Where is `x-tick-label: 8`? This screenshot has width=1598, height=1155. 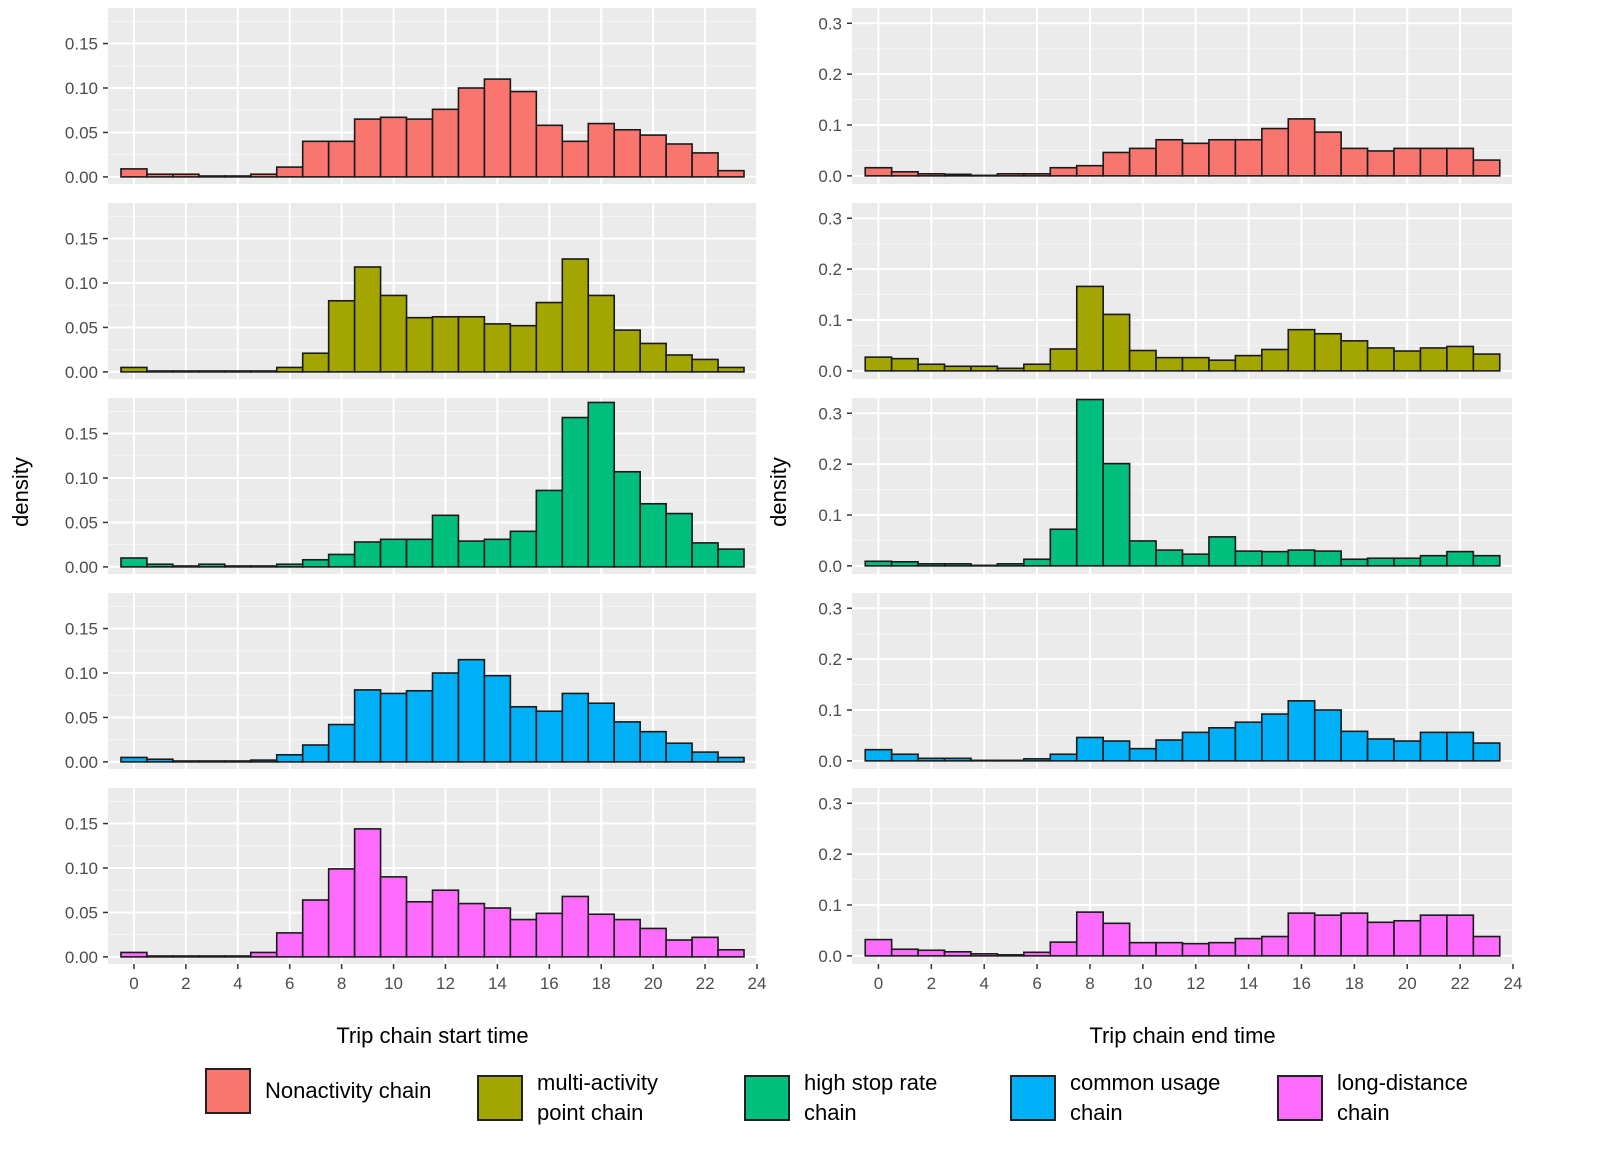 x-tick-label: 8 is located at coordinates (1089, 983).